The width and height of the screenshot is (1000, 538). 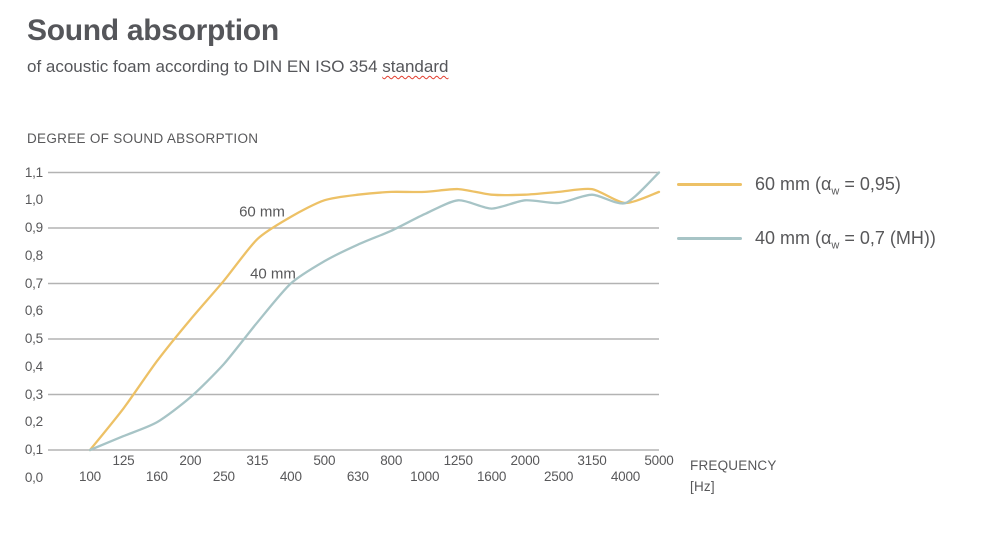 I want to click on x-axis-title: FREQUENCY [Hz], so click(x=733, y=476).